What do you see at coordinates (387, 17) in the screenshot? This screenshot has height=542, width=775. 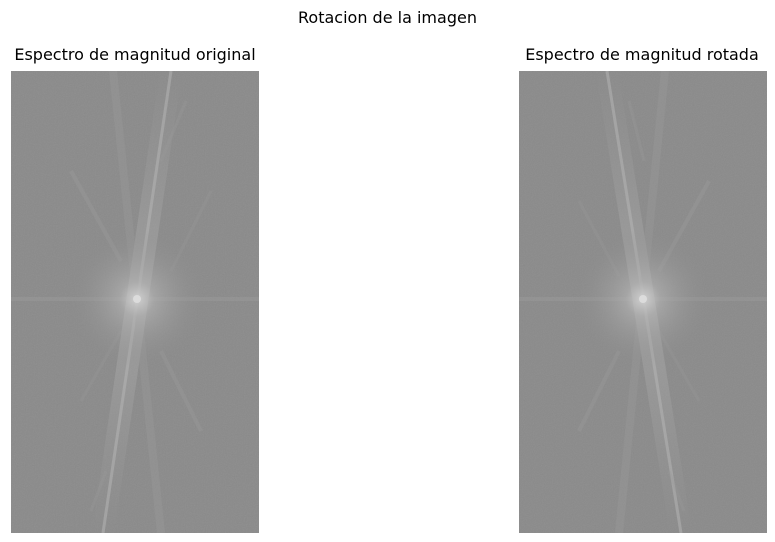 I see `figure-title: Rotacion de la imagen` at bounding box center [387, 17].